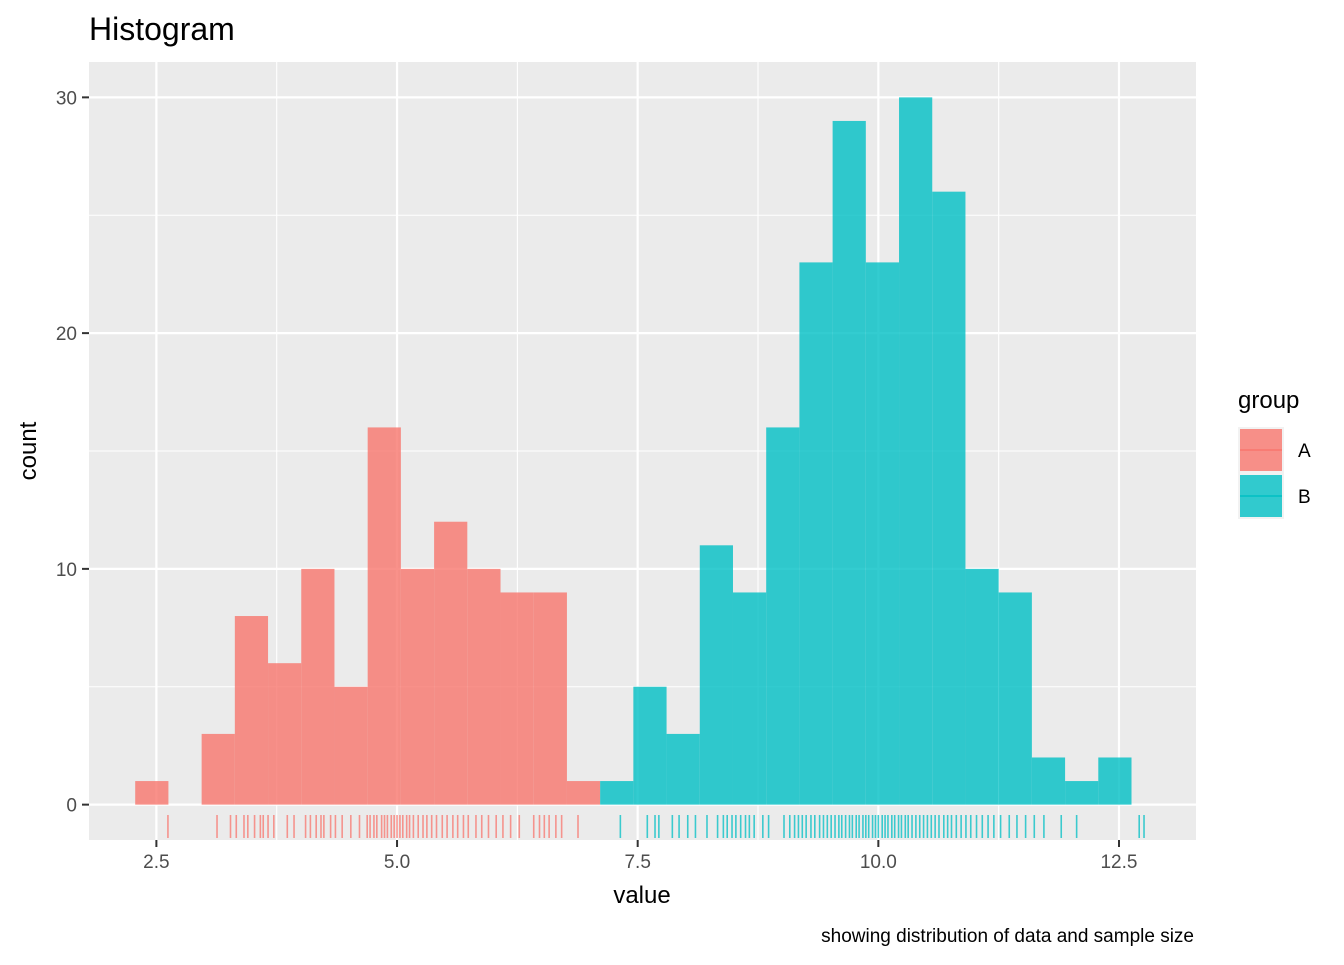  I want to click on rug-series-b, so click(882, 826).